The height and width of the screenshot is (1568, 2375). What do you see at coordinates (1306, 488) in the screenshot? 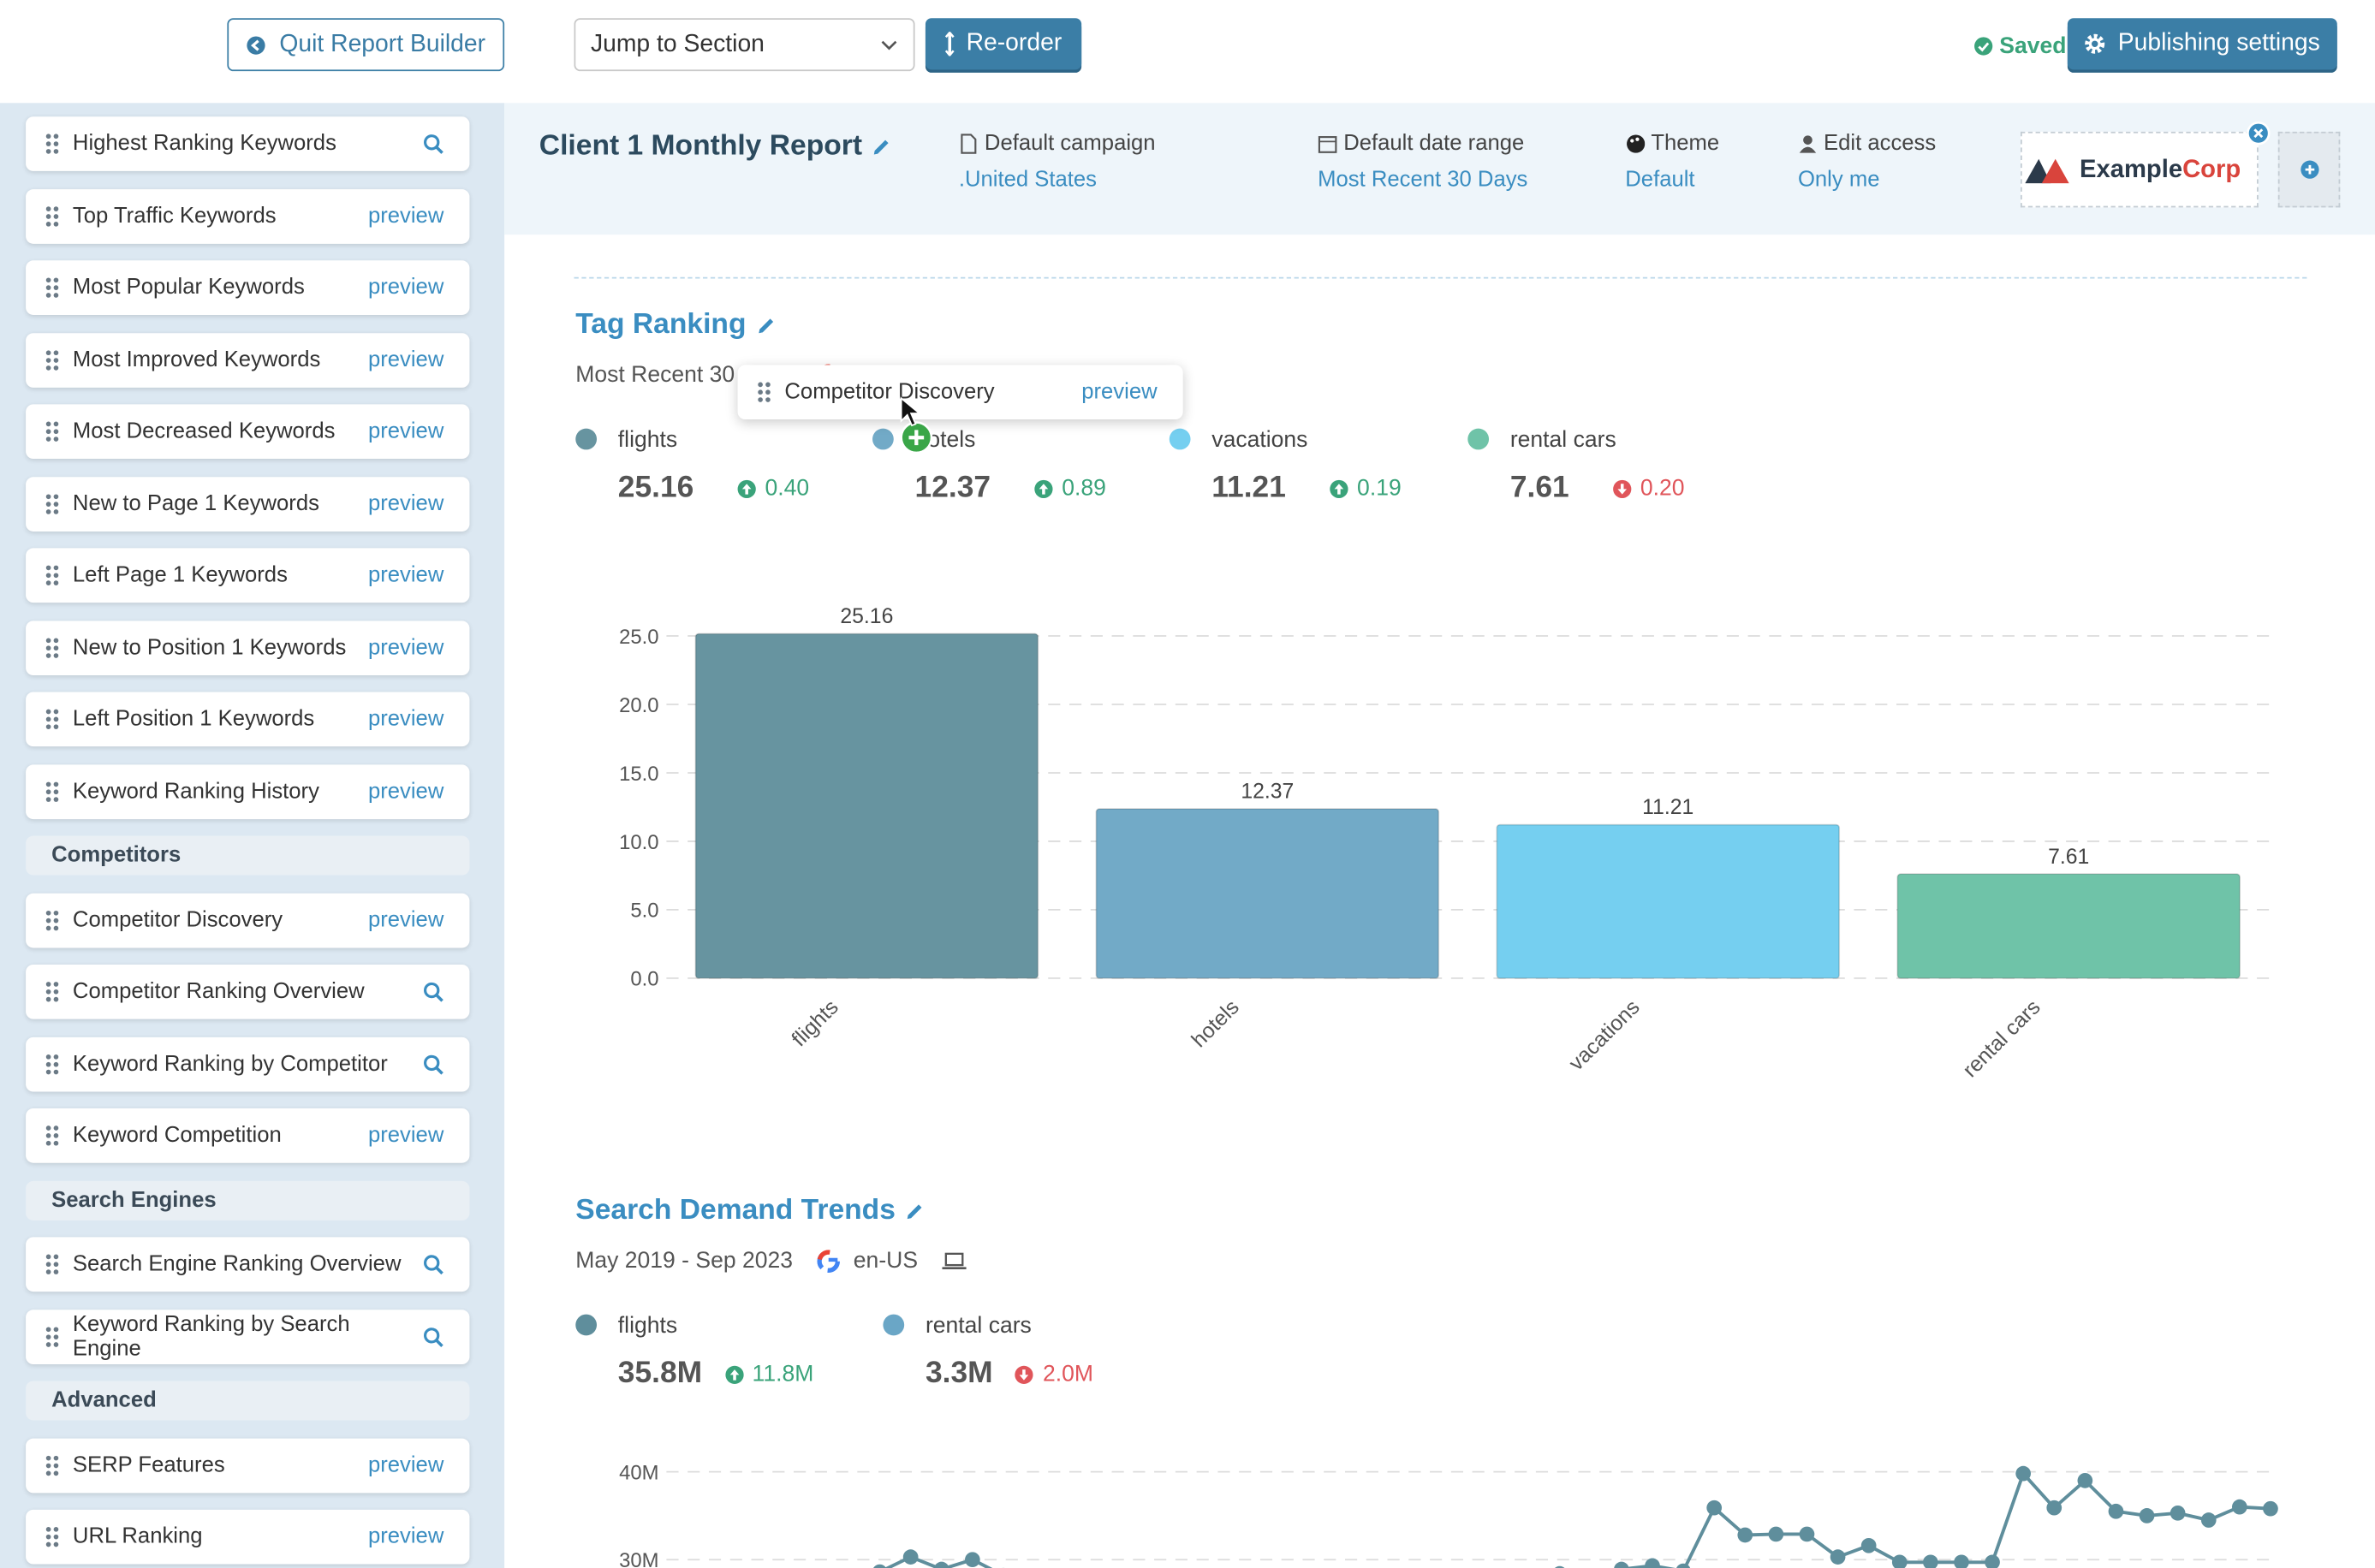
I see `legend-stat: 11.21 0.19` at bounding box center [1306, 488].